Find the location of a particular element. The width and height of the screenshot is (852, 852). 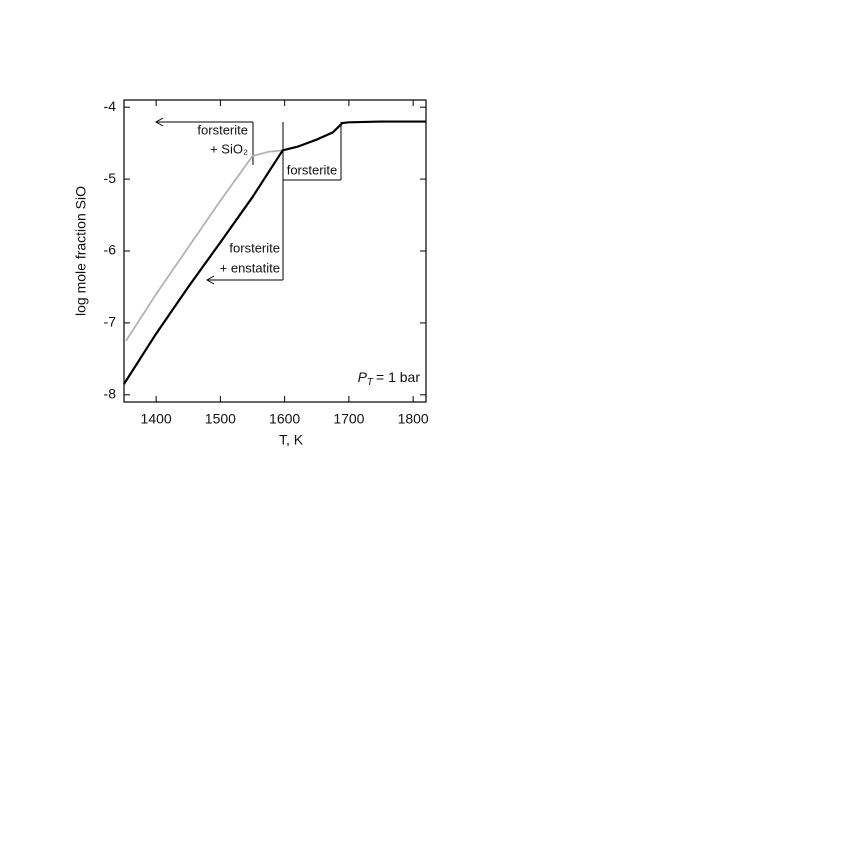

x-axis-label: T, K is located at coordinates (291, 440).